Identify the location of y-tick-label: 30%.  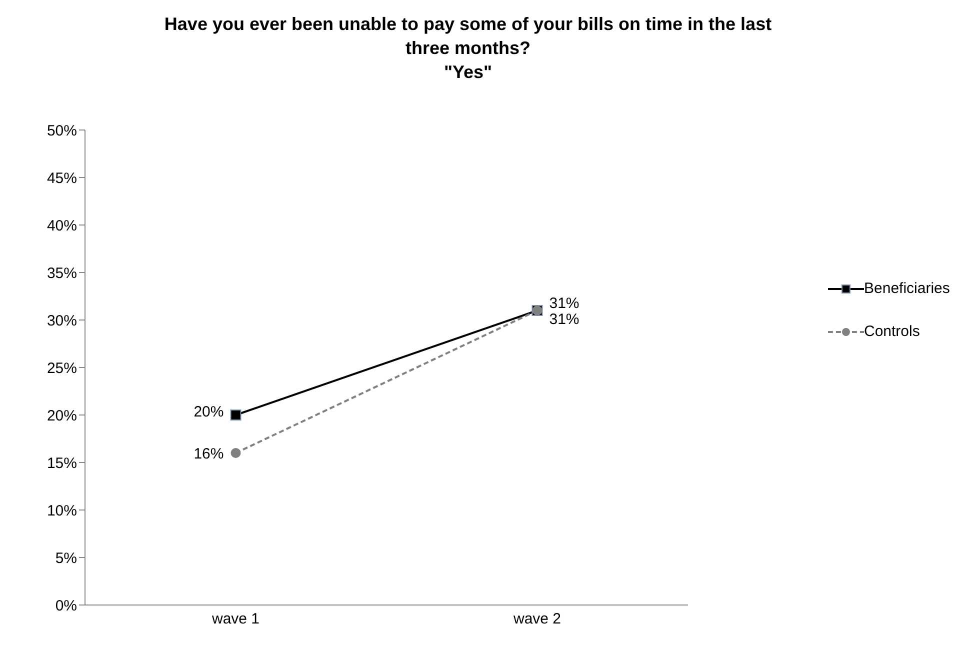
(61, 321).